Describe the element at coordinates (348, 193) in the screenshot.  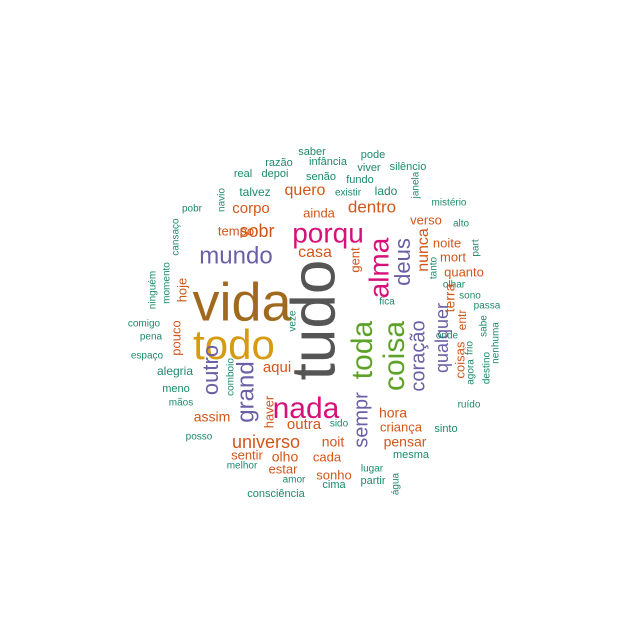
I see `word-59: existir` at that location.